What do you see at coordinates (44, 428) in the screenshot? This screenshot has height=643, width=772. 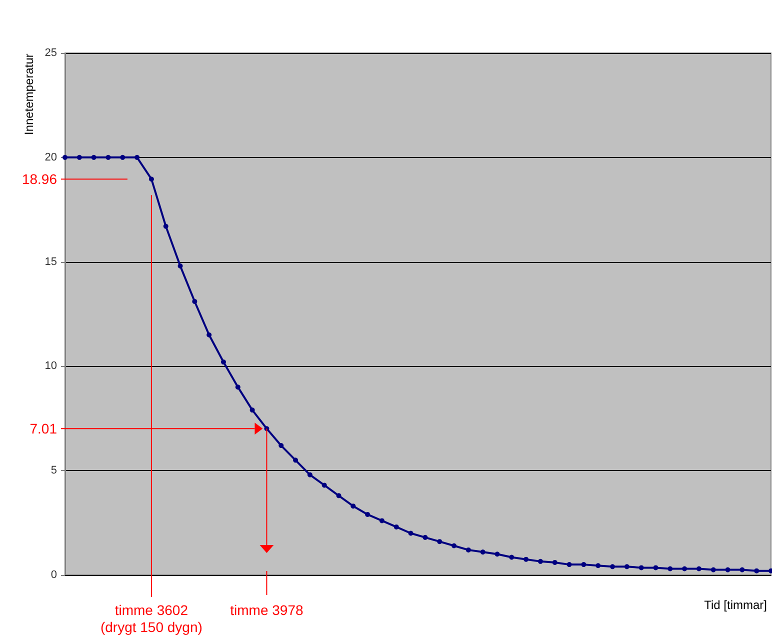 I see `ref-line-label: 7.01` at bounding box center [44, 428].